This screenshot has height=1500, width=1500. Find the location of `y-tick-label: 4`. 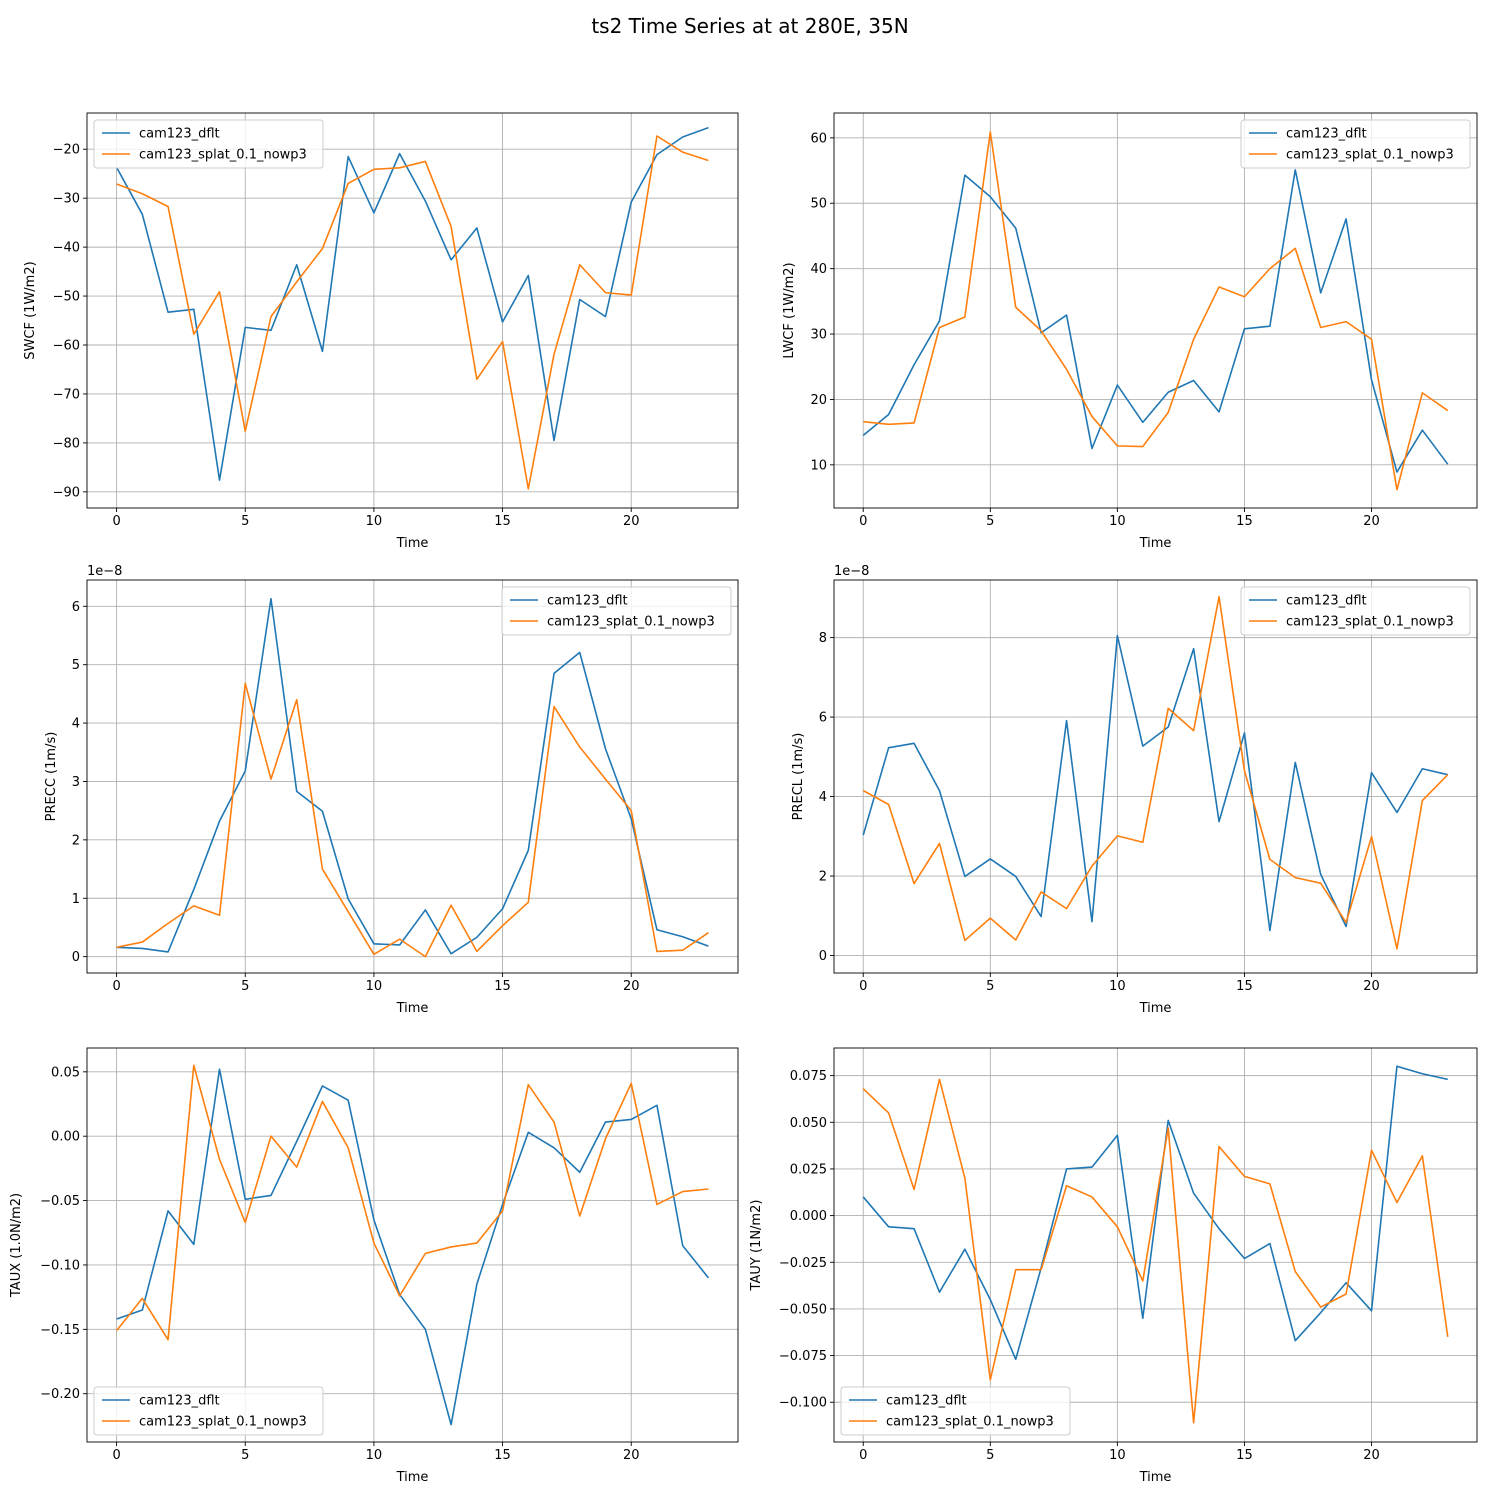

y-tick-label: 4 is located at coordinates (823, 797).